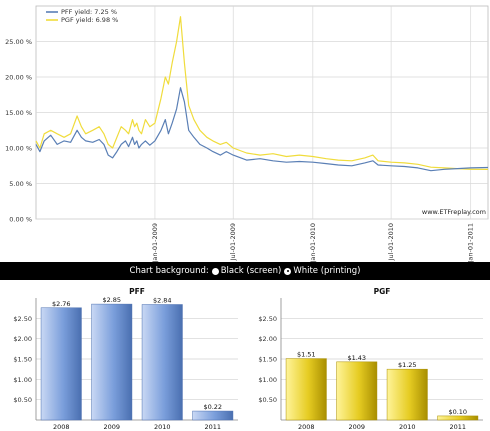 This screenshot has width=490, height=431. Describe the element at coordinates (169, 271) in the screenshot. I see `chart-background-label: Chart background:` at that location.